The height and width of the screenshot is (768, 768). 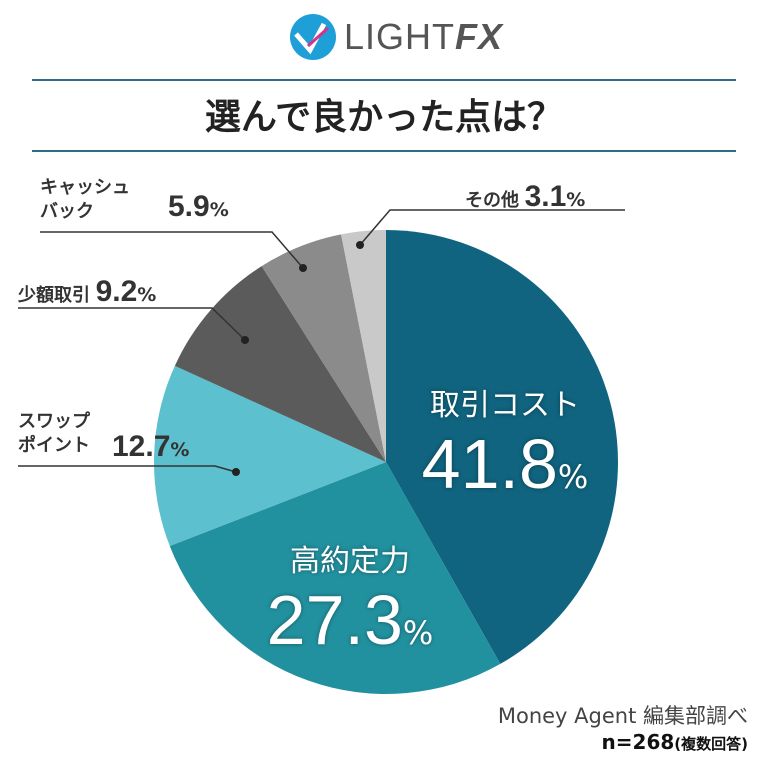 What do you see at coordinates (622, 729) in the screenshot?
I see `source-note: Money Agent 編集部調べ n=268(複数回答)` at bounding box center [622, 729].